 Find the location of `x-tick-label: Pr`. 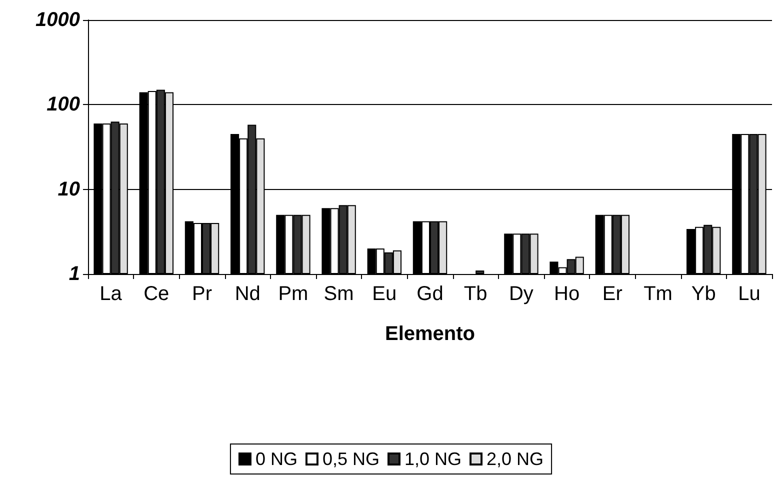

x-tick-label: Pr is located at coordinates (202, 294).